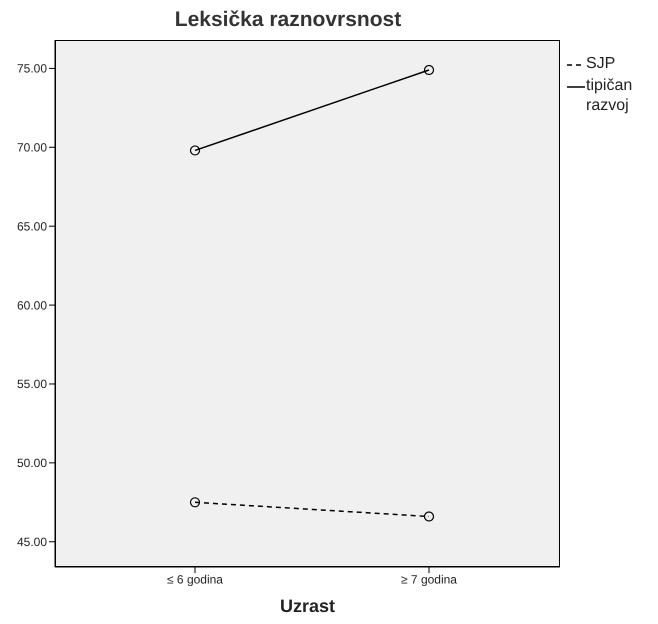 This screenshot has width=658, height=624. What do you see at coordinates (429, 579) in the screenshot?
I see `x-tick-label: ≥ 7 godina` at bounding box center [429, 579].